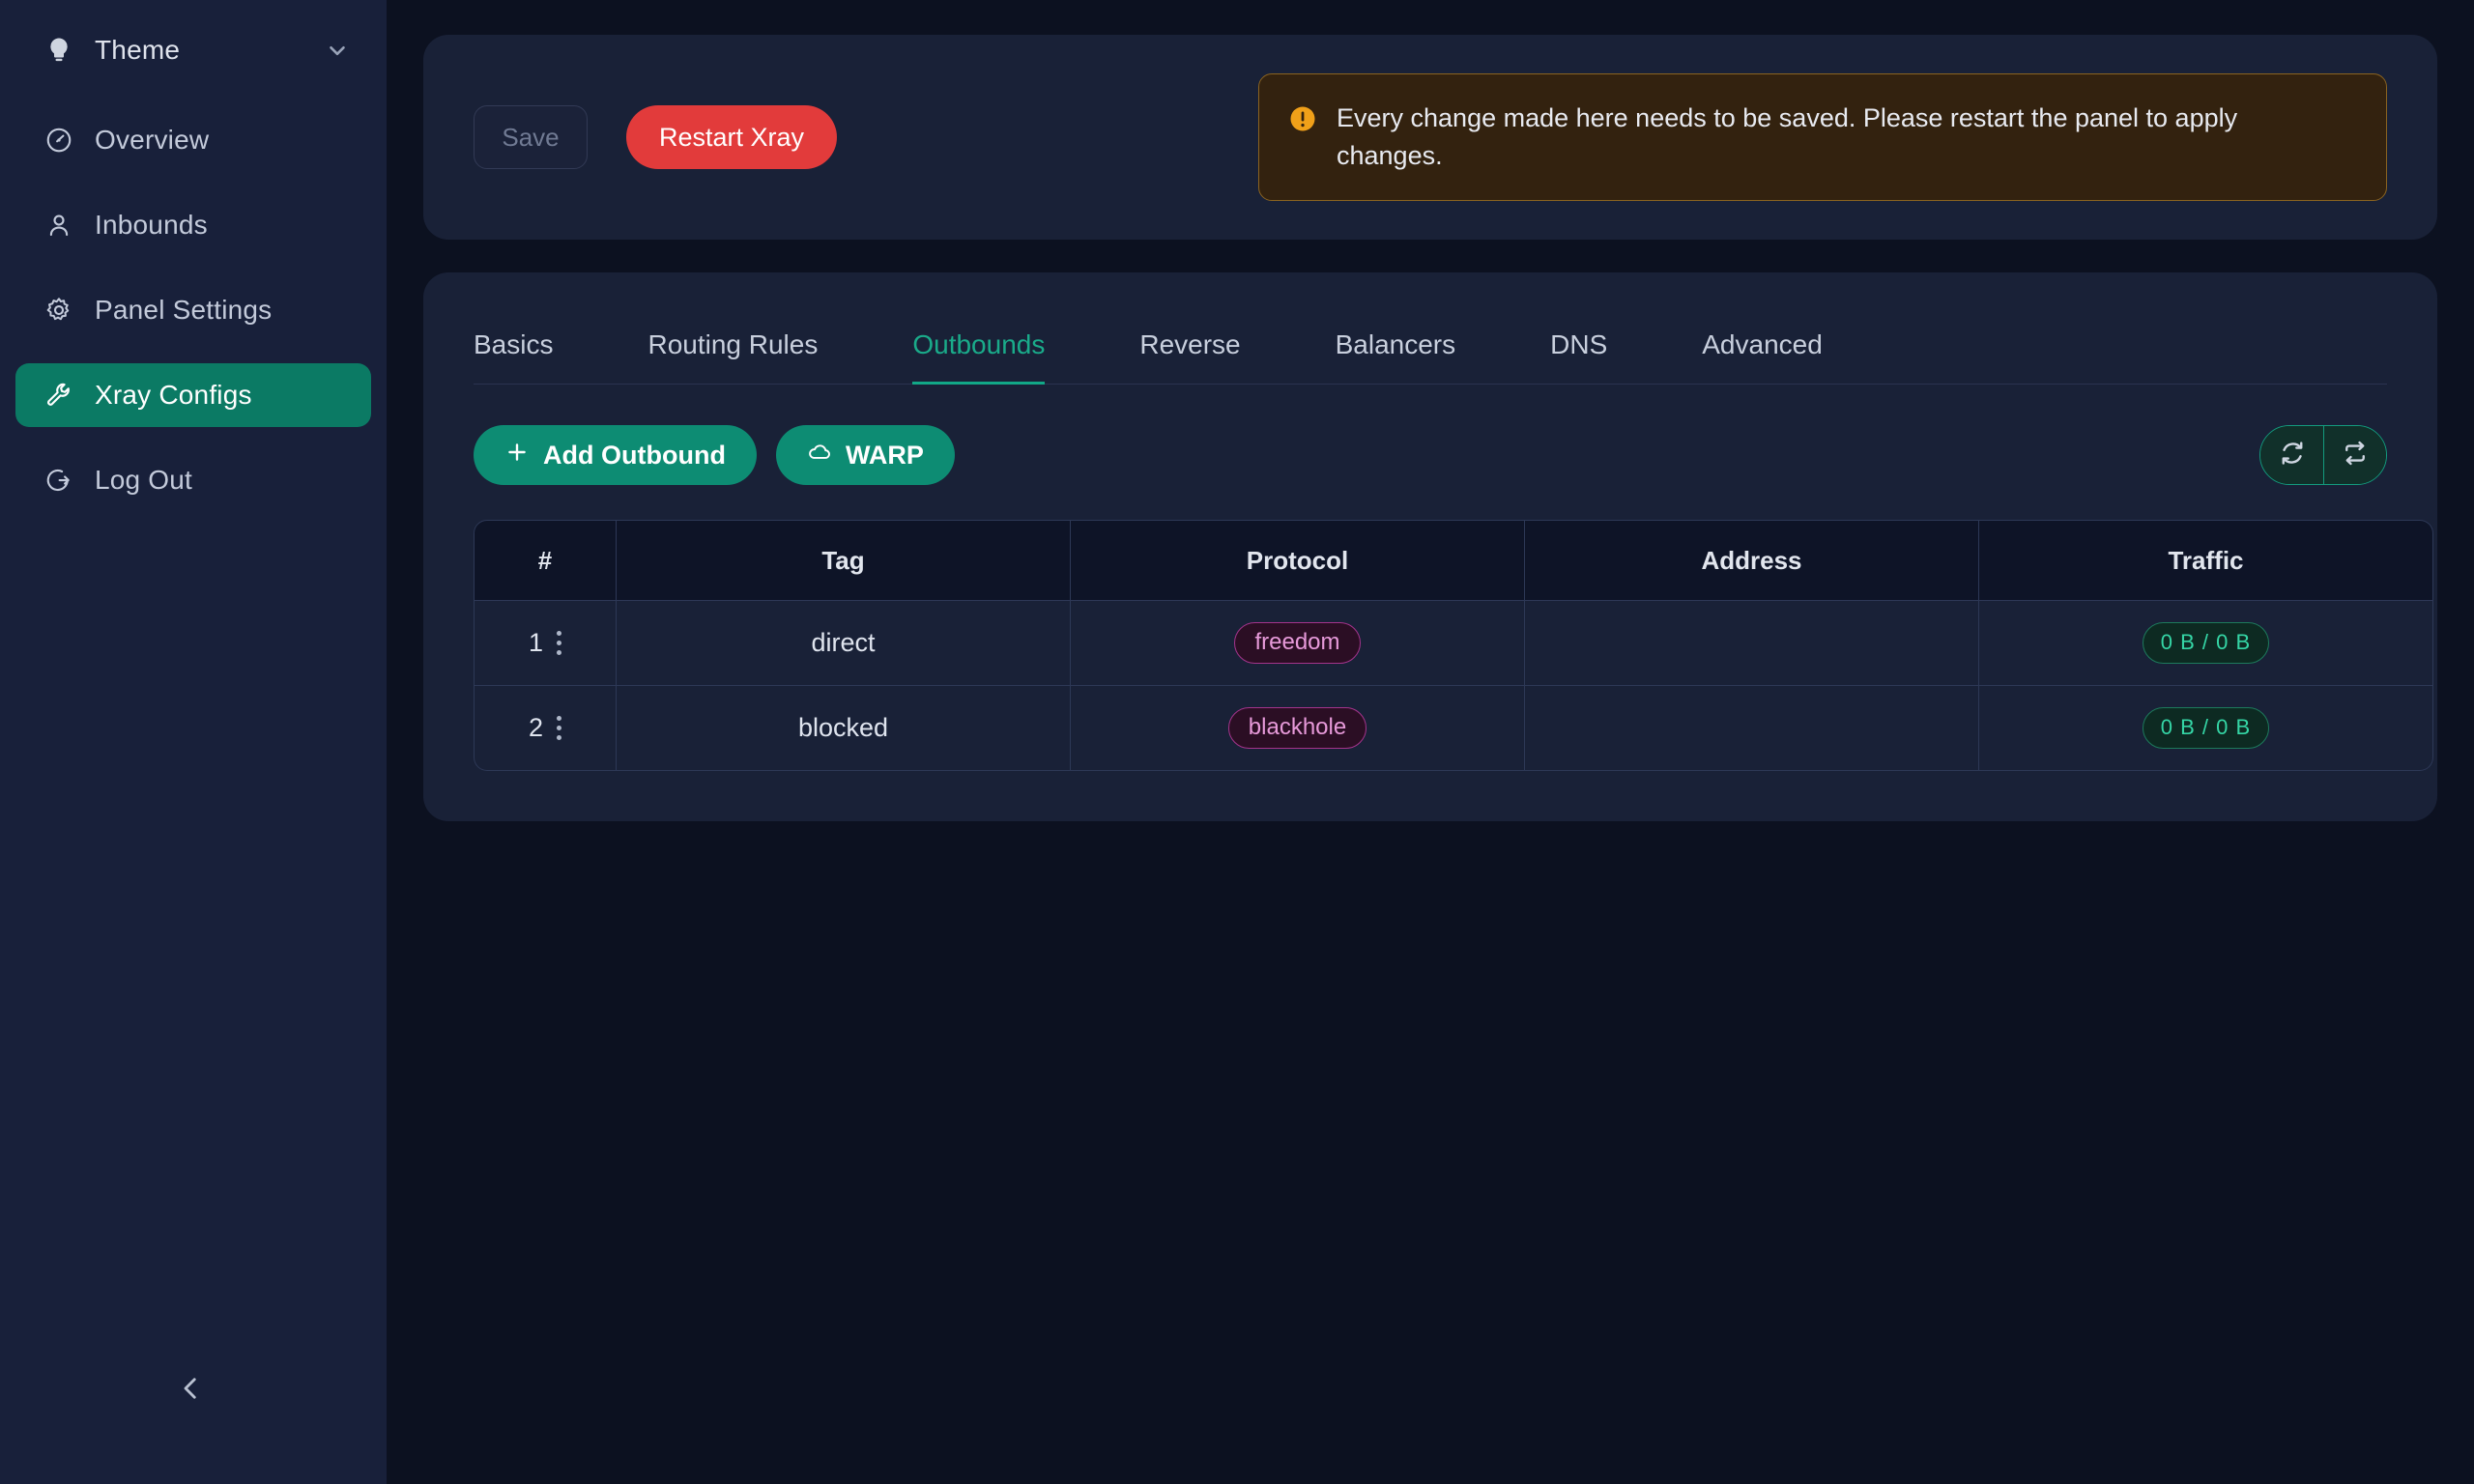 This screenshot has height=1484, width=2474. I want to click on tab-basics: Basics, so click(514, 344).